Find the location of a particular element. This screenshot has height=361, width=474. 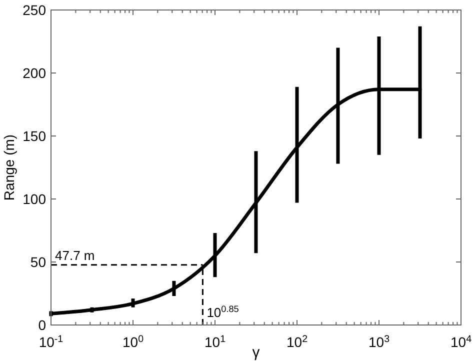

x-tick-label: 10$^{-1}$ is located at coordinates (51, 342).